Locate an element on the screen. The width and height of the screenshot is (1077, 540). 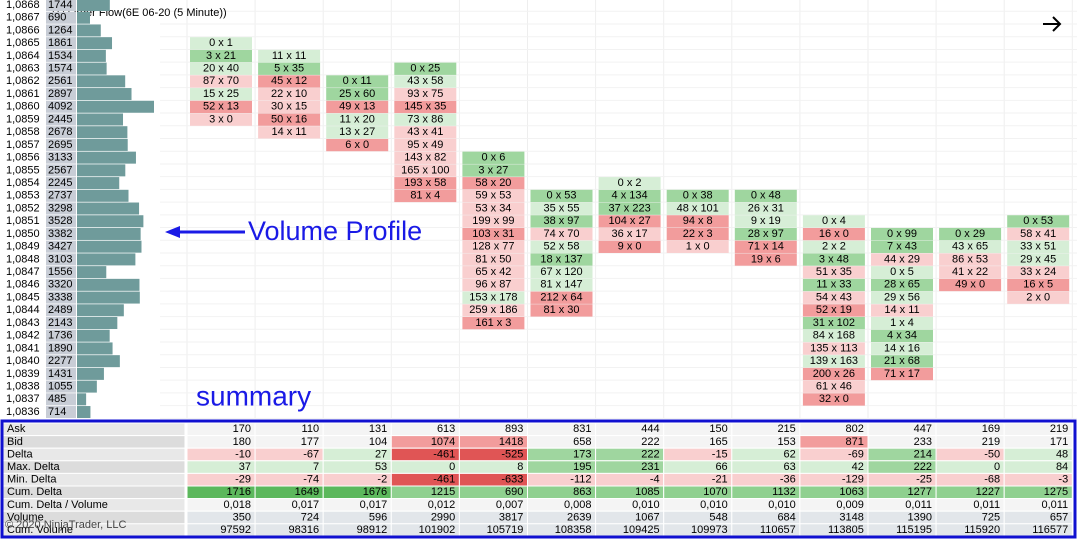
summary-cell: 84 is located at coordinates (1062, 467).